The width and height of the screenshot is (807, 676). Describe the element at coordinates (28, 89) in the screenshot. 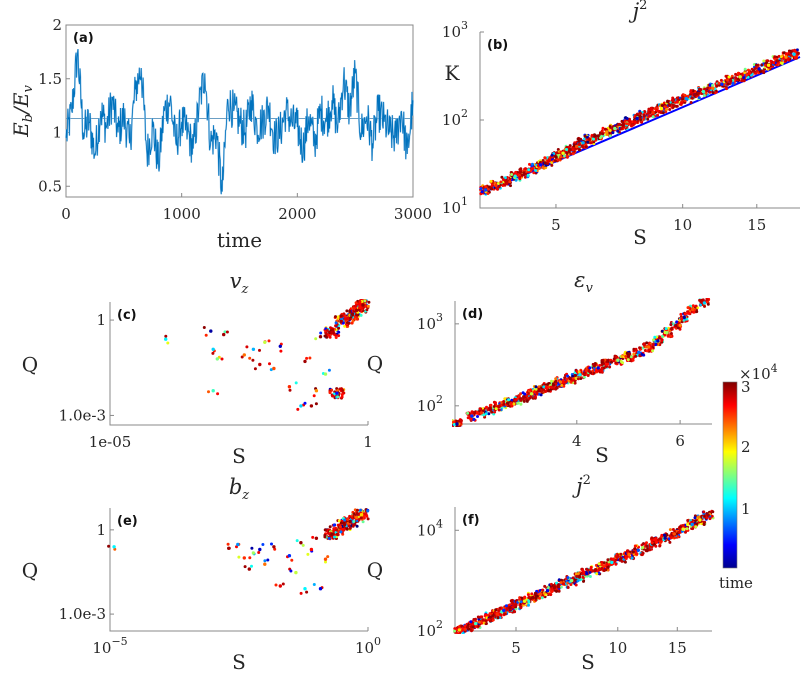

I see `y-axis-label-sub-v: v` at that location.